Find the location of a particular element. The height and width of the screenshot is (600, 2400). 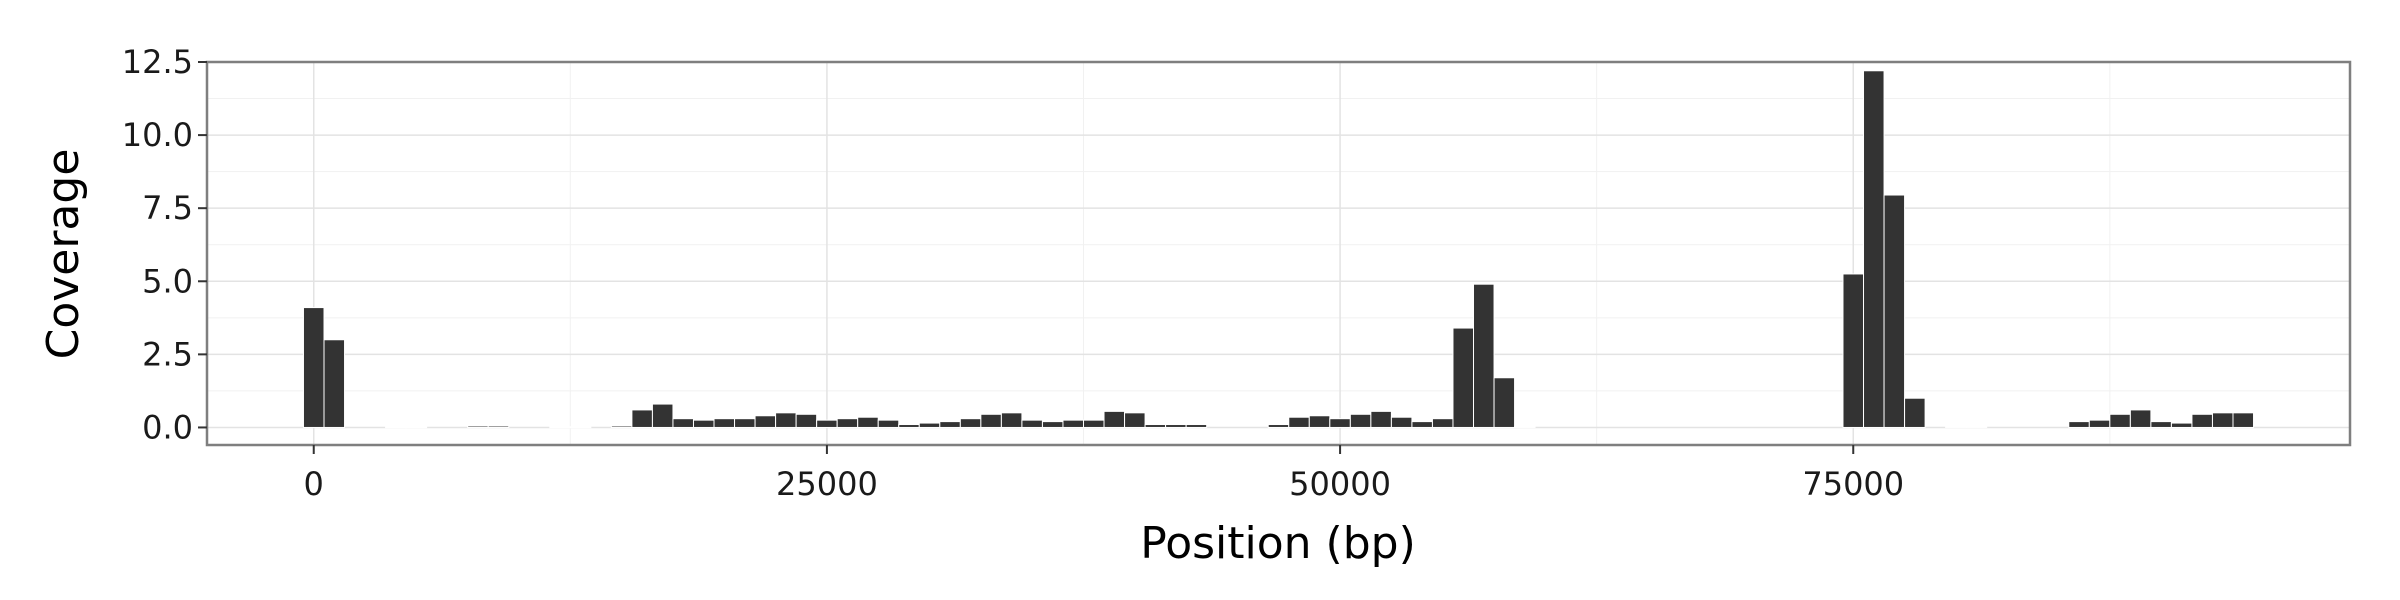

y-tick-label: 10.0 is located at coordinates (157, 135).